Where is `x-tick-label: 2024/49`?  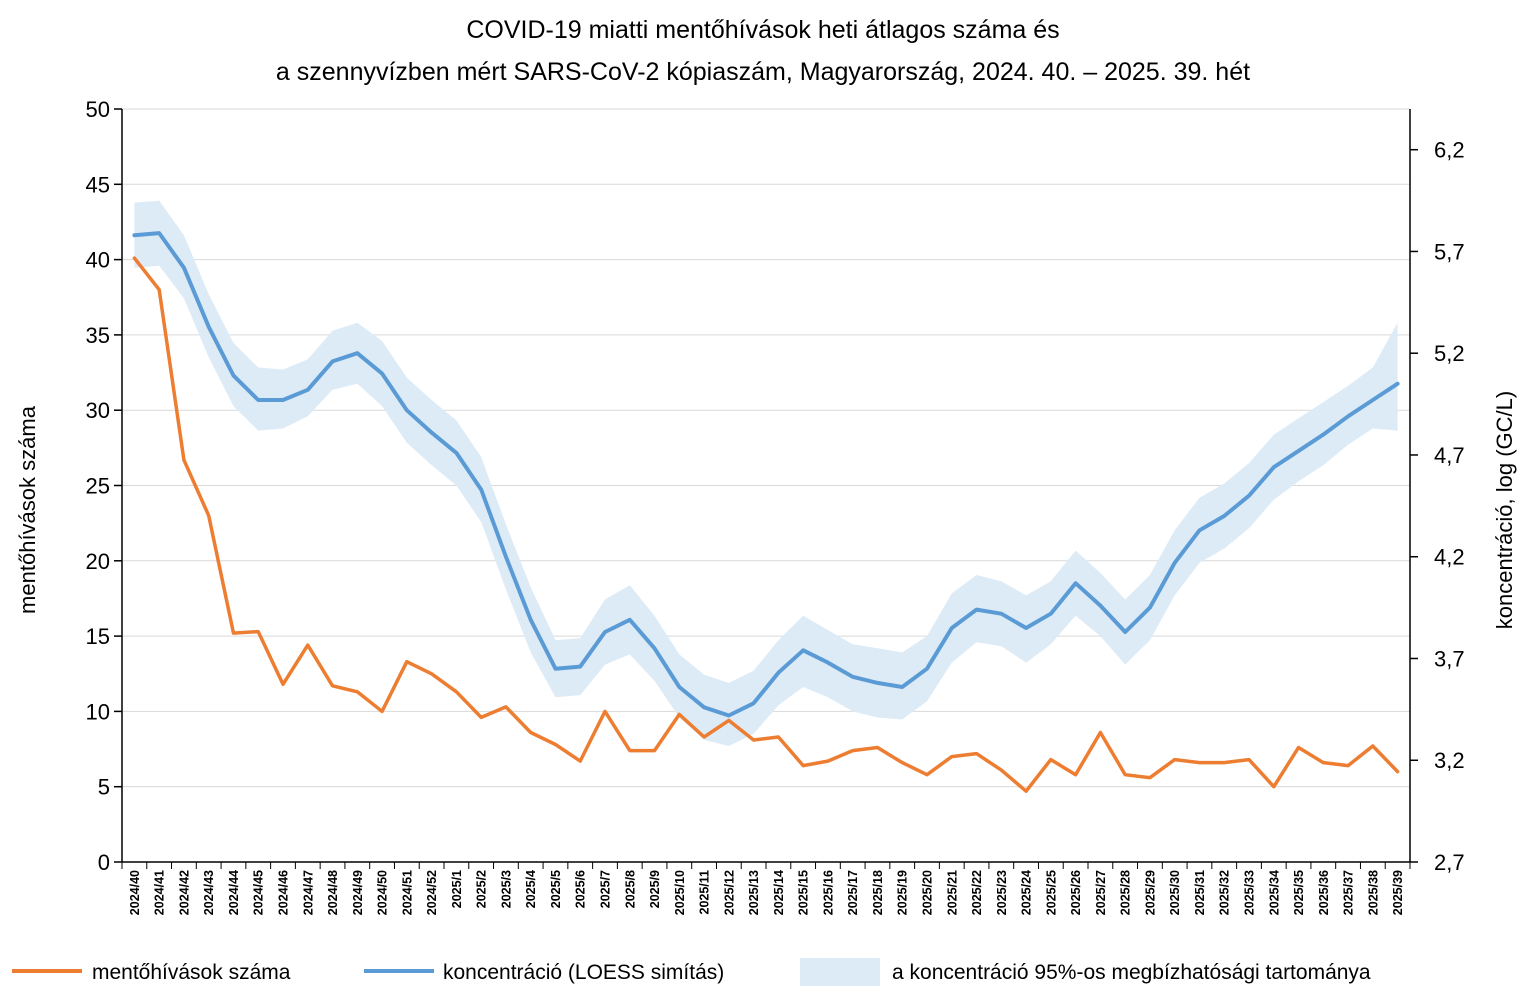 x-tick-label: 2024/49 is located at coordinates (358, 892).